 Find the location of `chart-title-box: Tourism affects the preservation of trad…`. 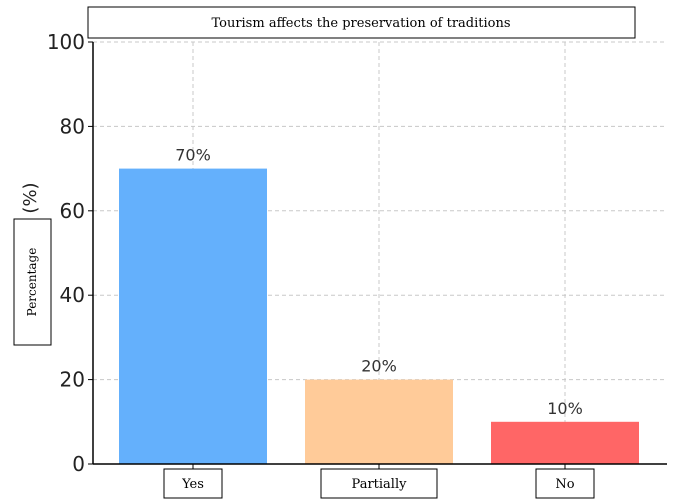

chart-title-box: Tourism affects the preservation of trad… is located at coordinates (361, 22).